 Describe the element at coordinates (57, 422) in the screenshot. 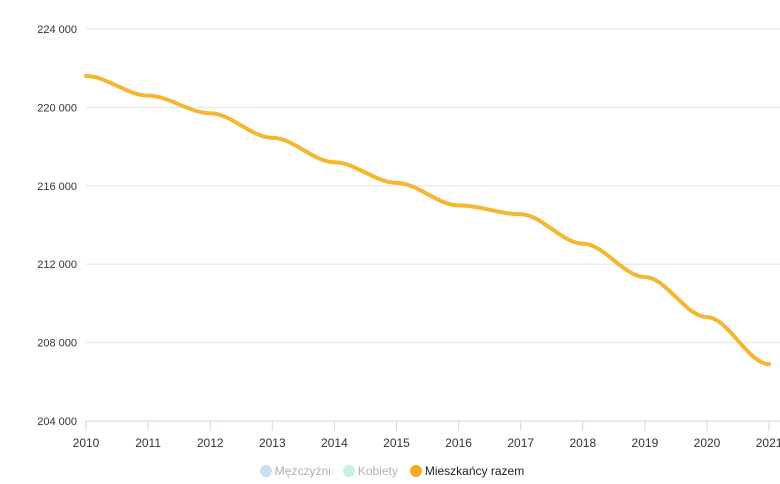

I see `y-tick-label: 204 000` at that location.